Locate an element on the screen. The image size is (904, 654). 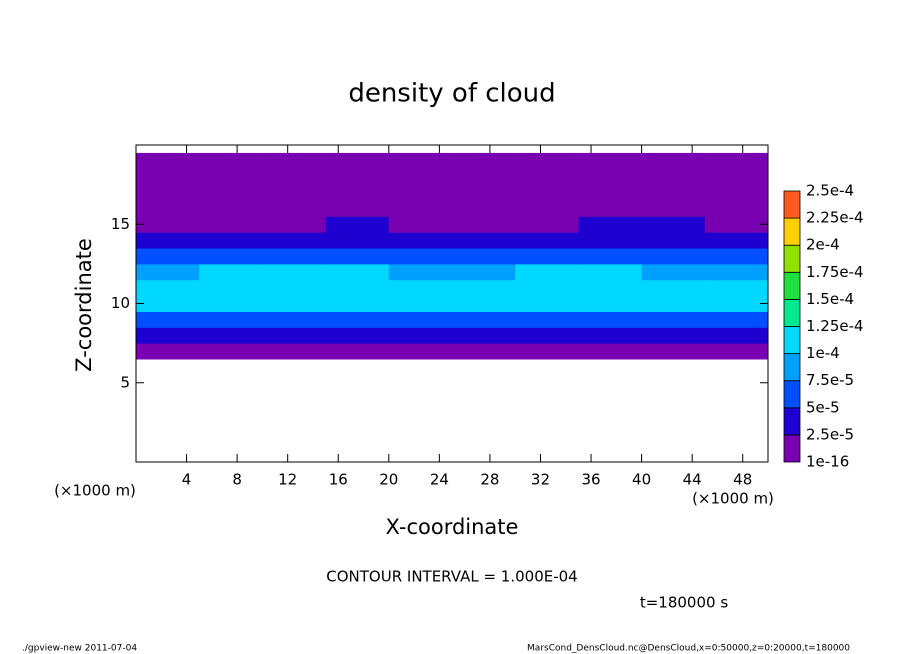
y-tick-label: 10 is located at coordinates (120, 303).